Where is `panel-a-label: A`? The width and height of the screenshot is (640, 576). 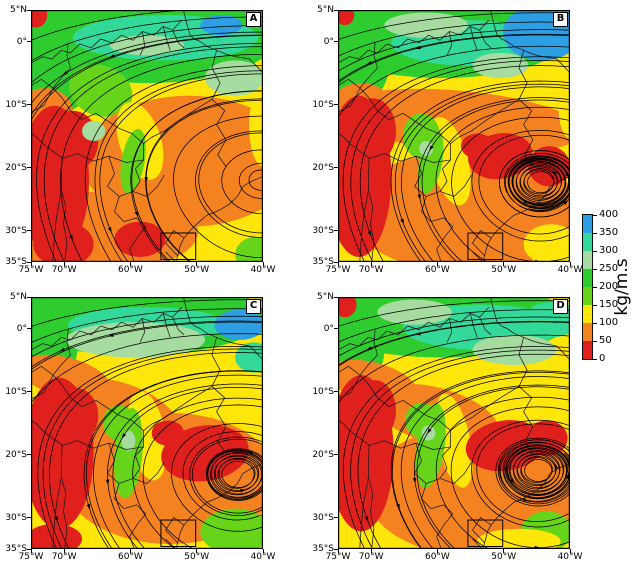 panel-a-label: A is located at coordinates (253, 19).